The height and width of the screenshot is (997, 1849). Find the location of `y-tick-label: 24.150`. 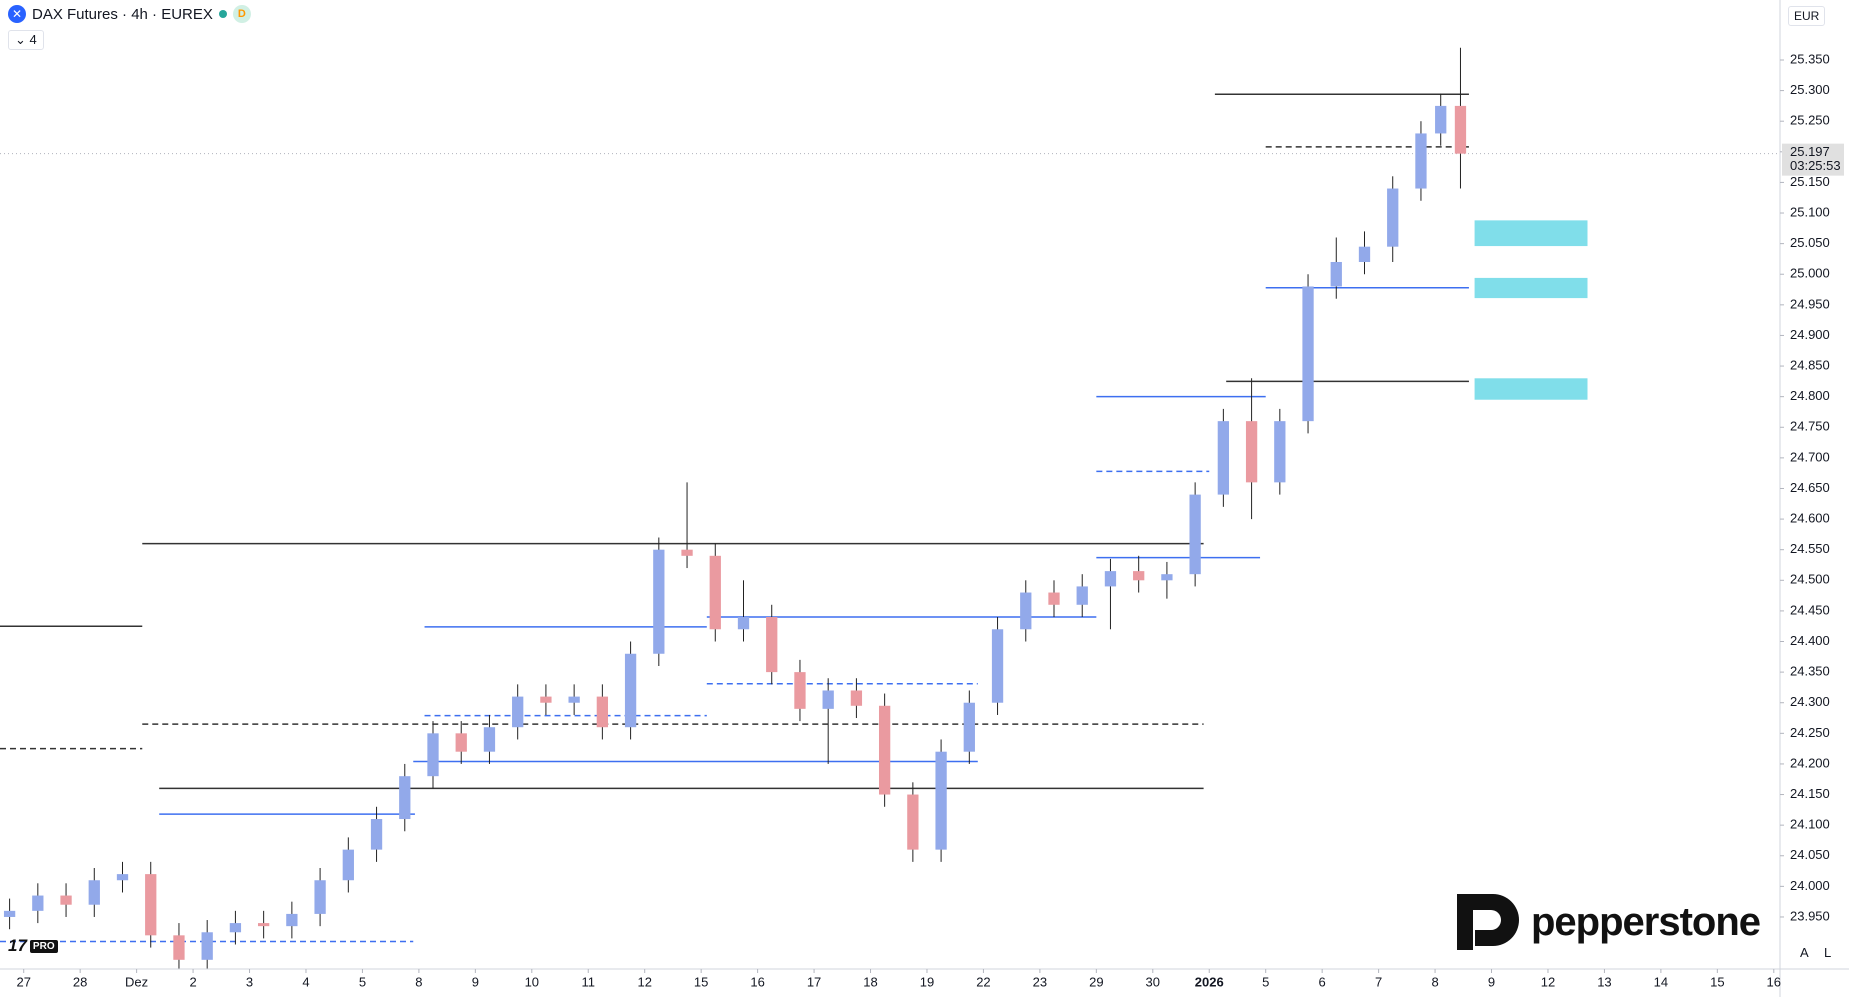

y-tick-label: 24.150 is located at coordinates (1810, 793).